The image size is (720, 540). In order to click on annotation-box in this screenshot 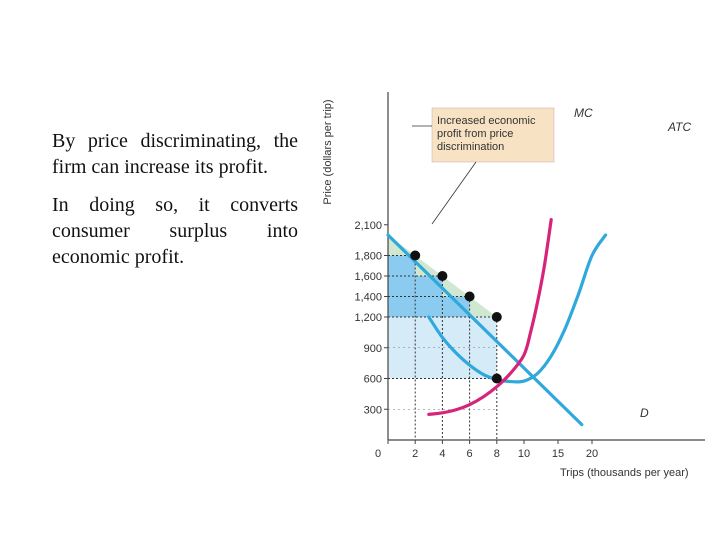, I will do `click(493, 135)`.